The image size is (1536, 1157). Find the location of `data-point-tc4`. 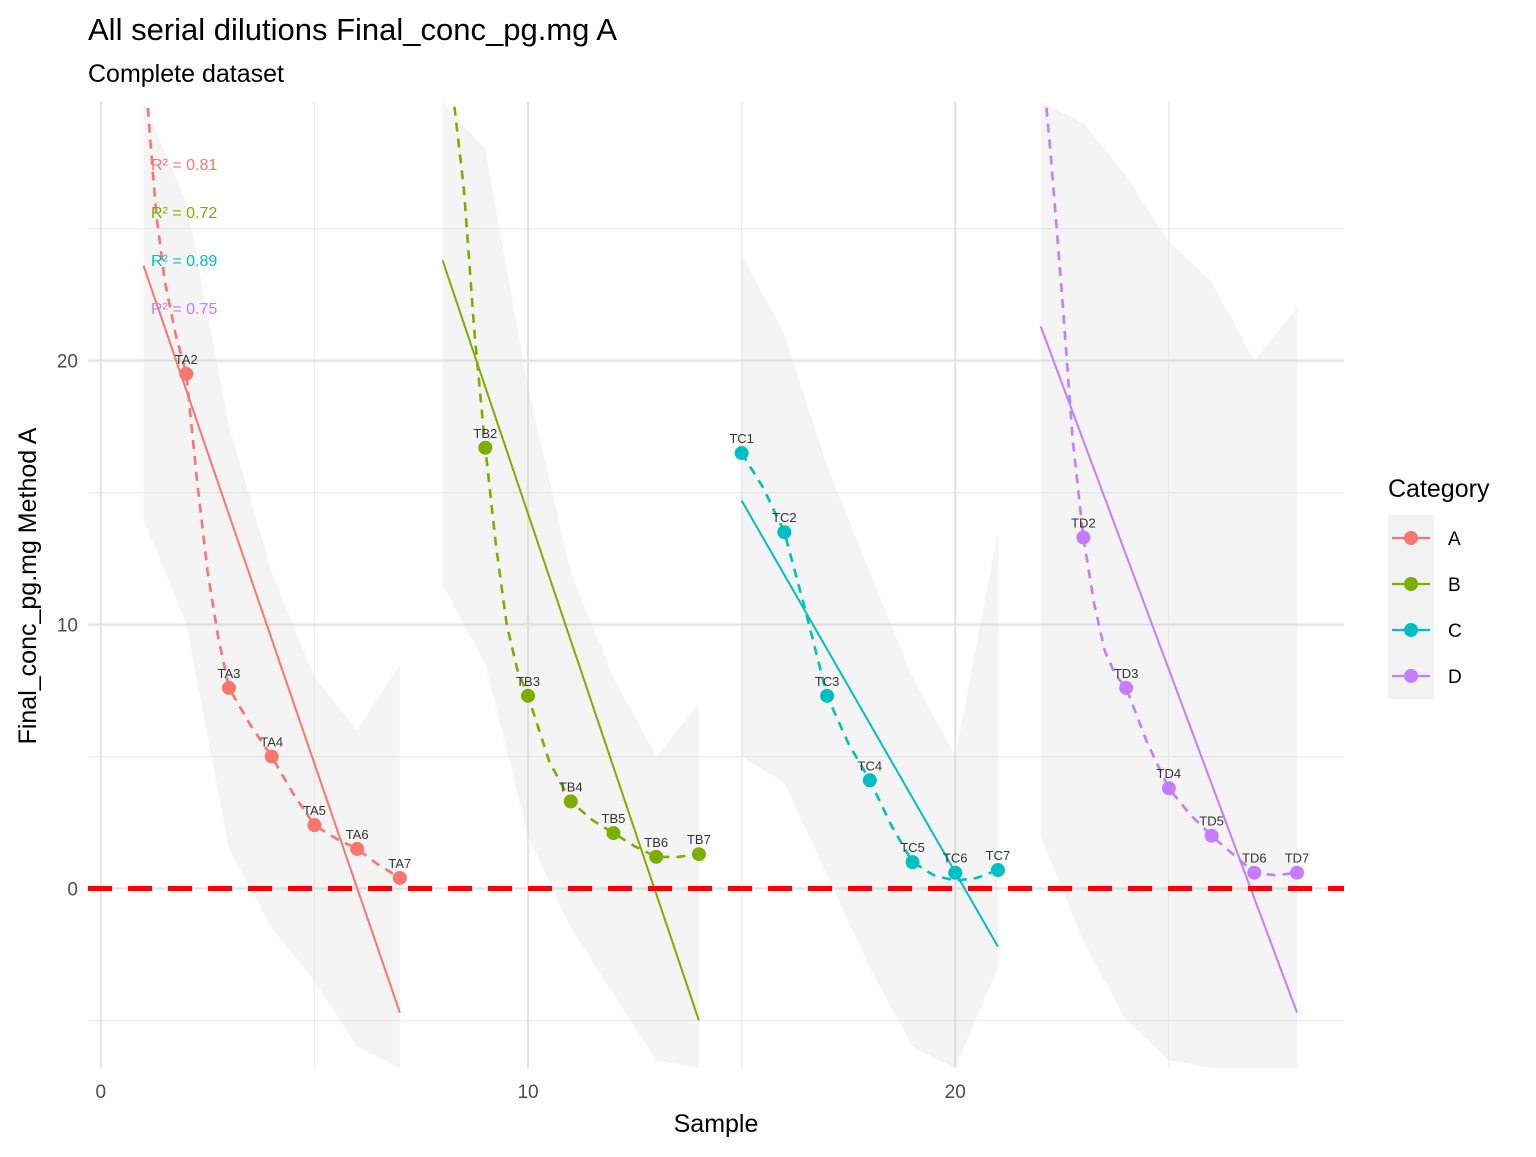

data-point-tc4 is located at coordinates (869, 780).